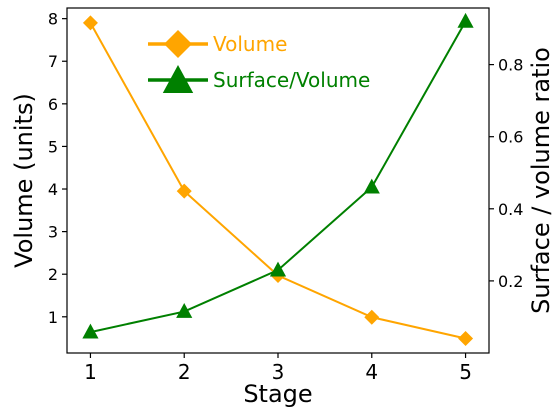 The image size is (555, 410). I want to click on y-right-axis-title: Surface / volume ratio, so click(541, 180).